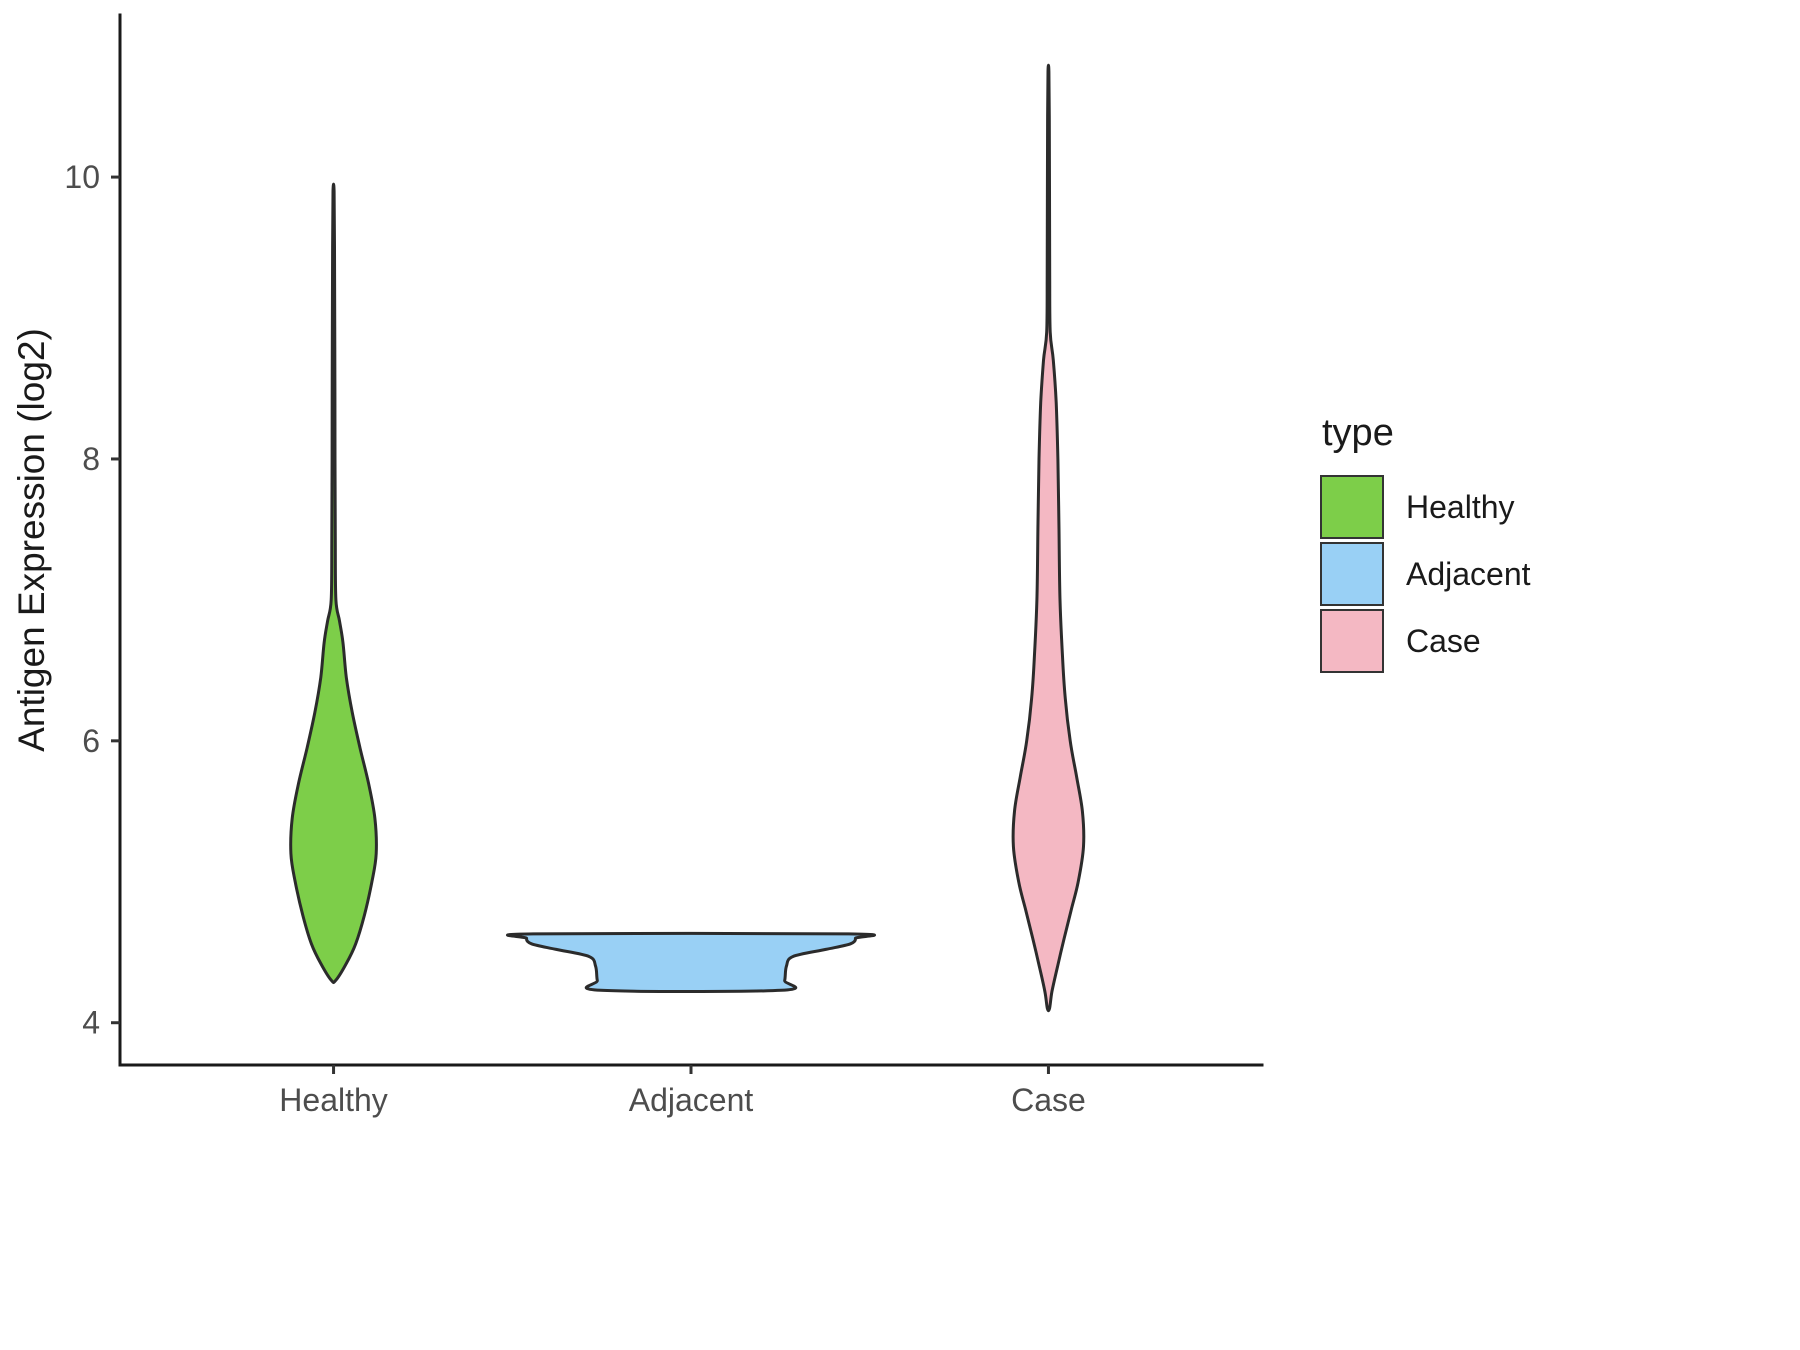 The width and height of the screenshot is (1800, 1350). What do you see at coordinates (1443, 640) in the screenshot?
I see `legend-label: Case` at bounding box center [1443, 640].